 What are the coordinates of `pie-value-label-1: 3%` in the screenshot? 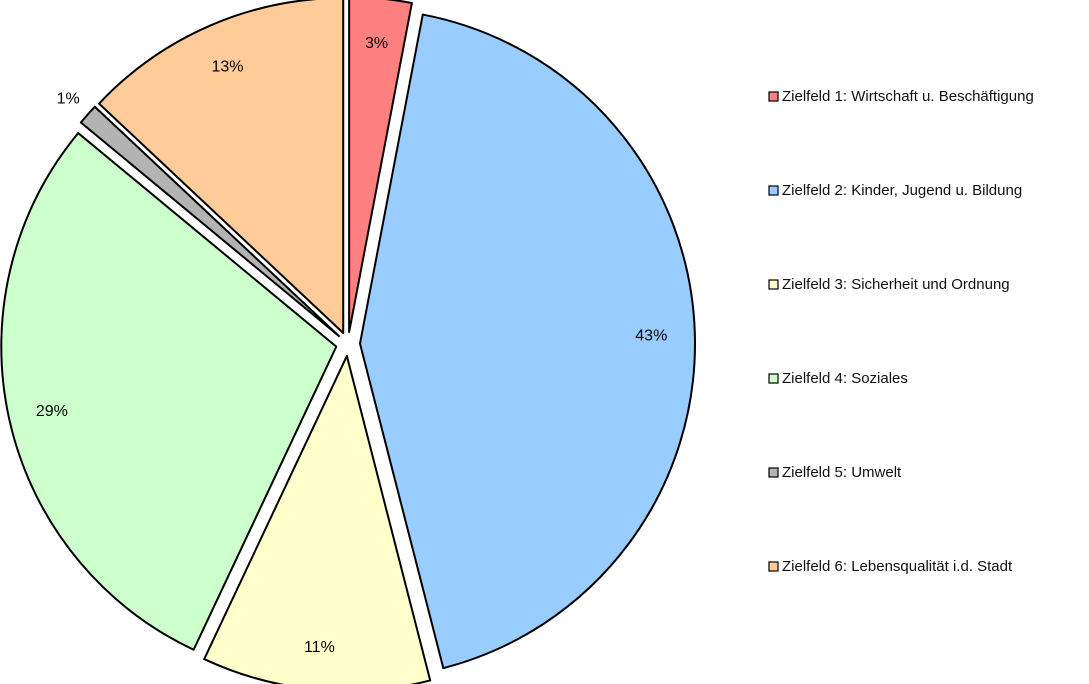 It's located at (376, 43).